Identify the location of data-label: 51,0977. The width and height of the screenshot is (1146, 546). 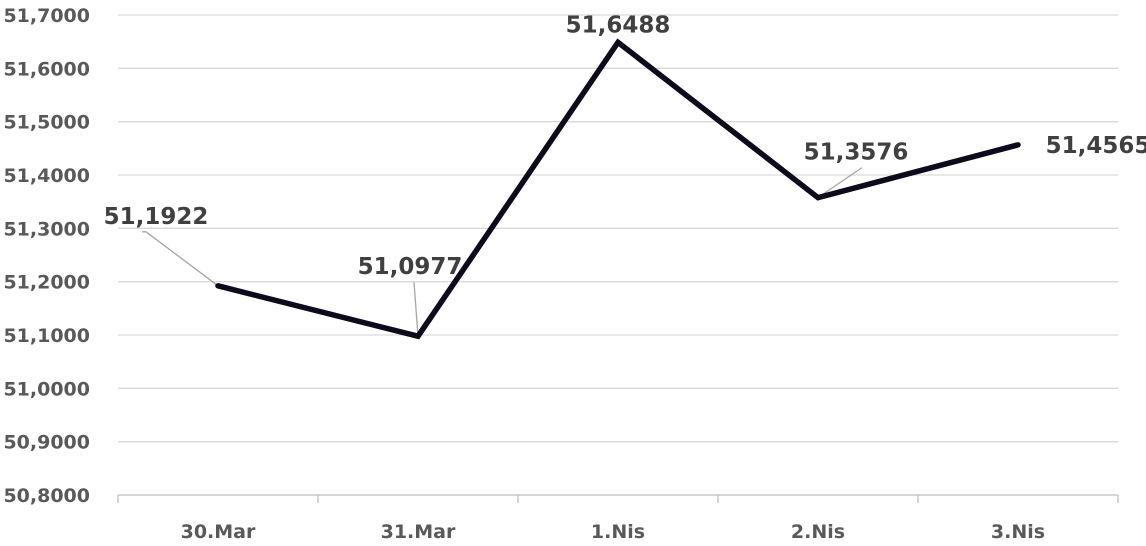
(410, 267).